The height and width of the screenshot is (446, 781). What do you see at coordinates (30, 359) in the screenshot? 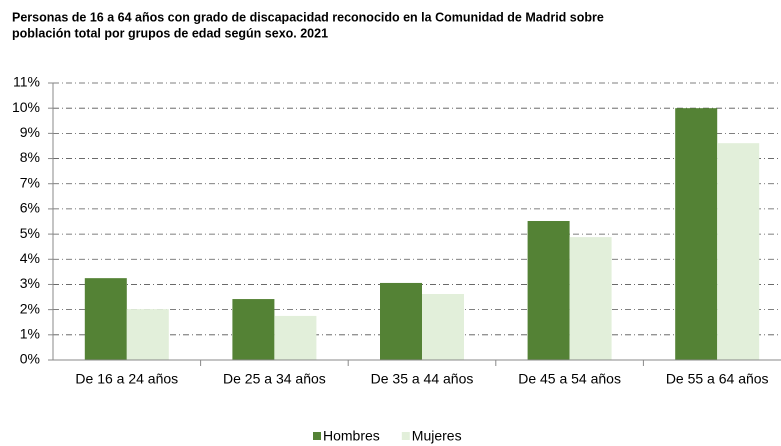
I see `y-tick-label: 0%` at bounding box center [30, 359].